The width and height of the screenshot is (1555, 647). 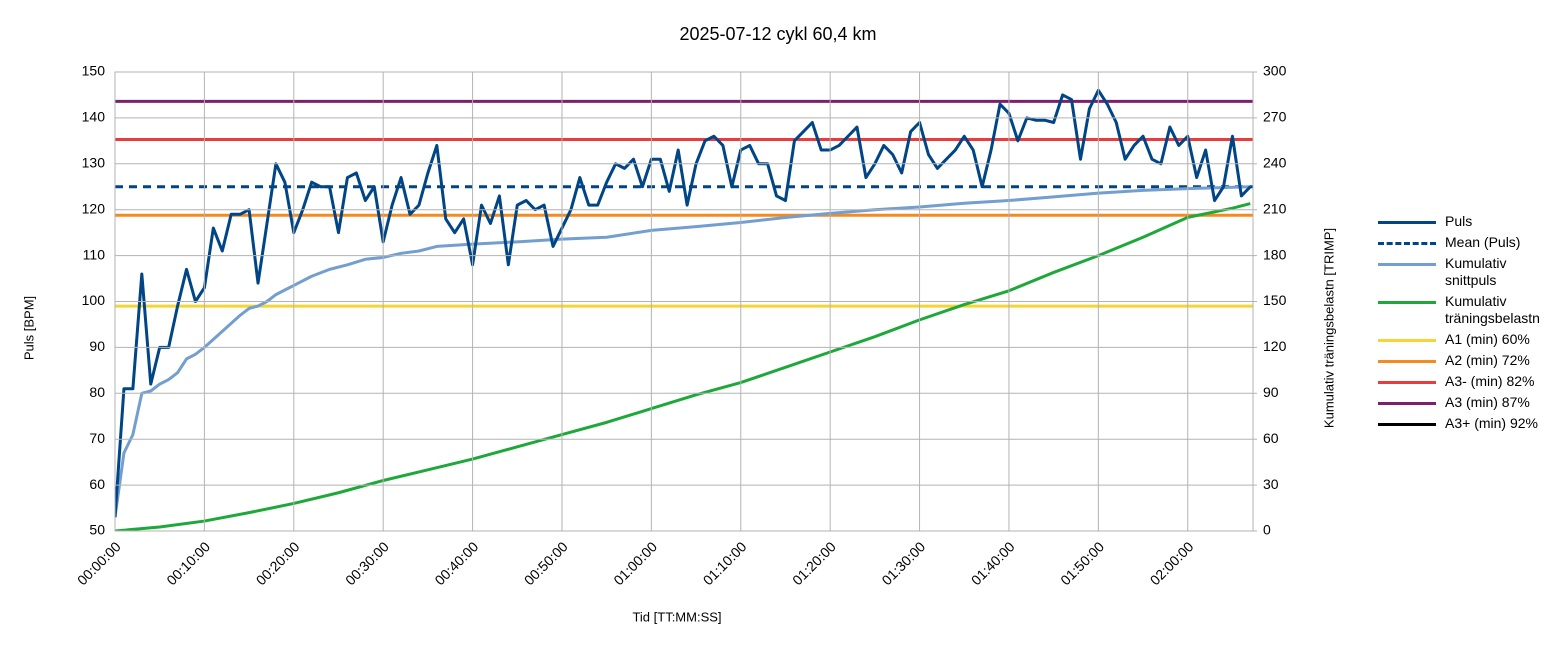 I want to click on y2-tick-label: 240, so click(x=1275, y=163).